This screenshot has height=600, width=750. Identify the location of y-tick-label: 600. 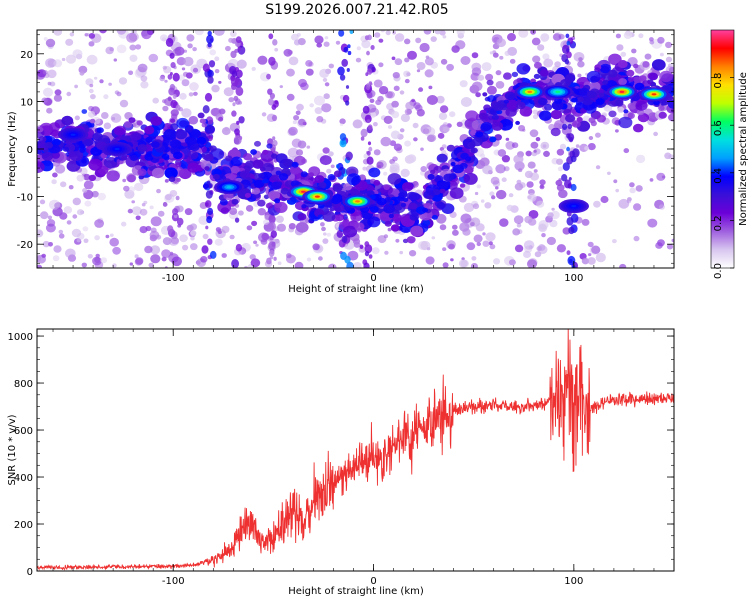
(23, 431).